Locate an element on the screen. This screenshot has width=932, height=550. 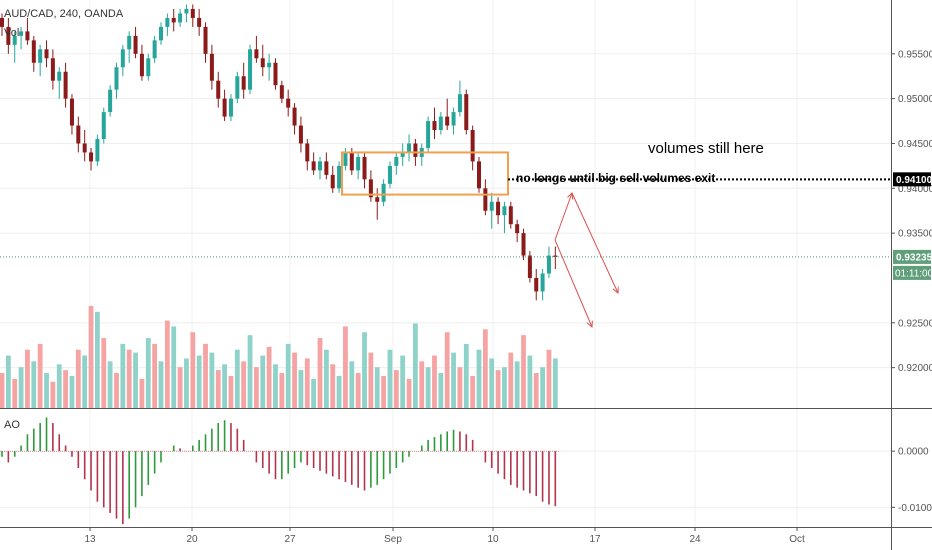
countdown-badge: 01:11:00 is located at coordinates (913, 273).